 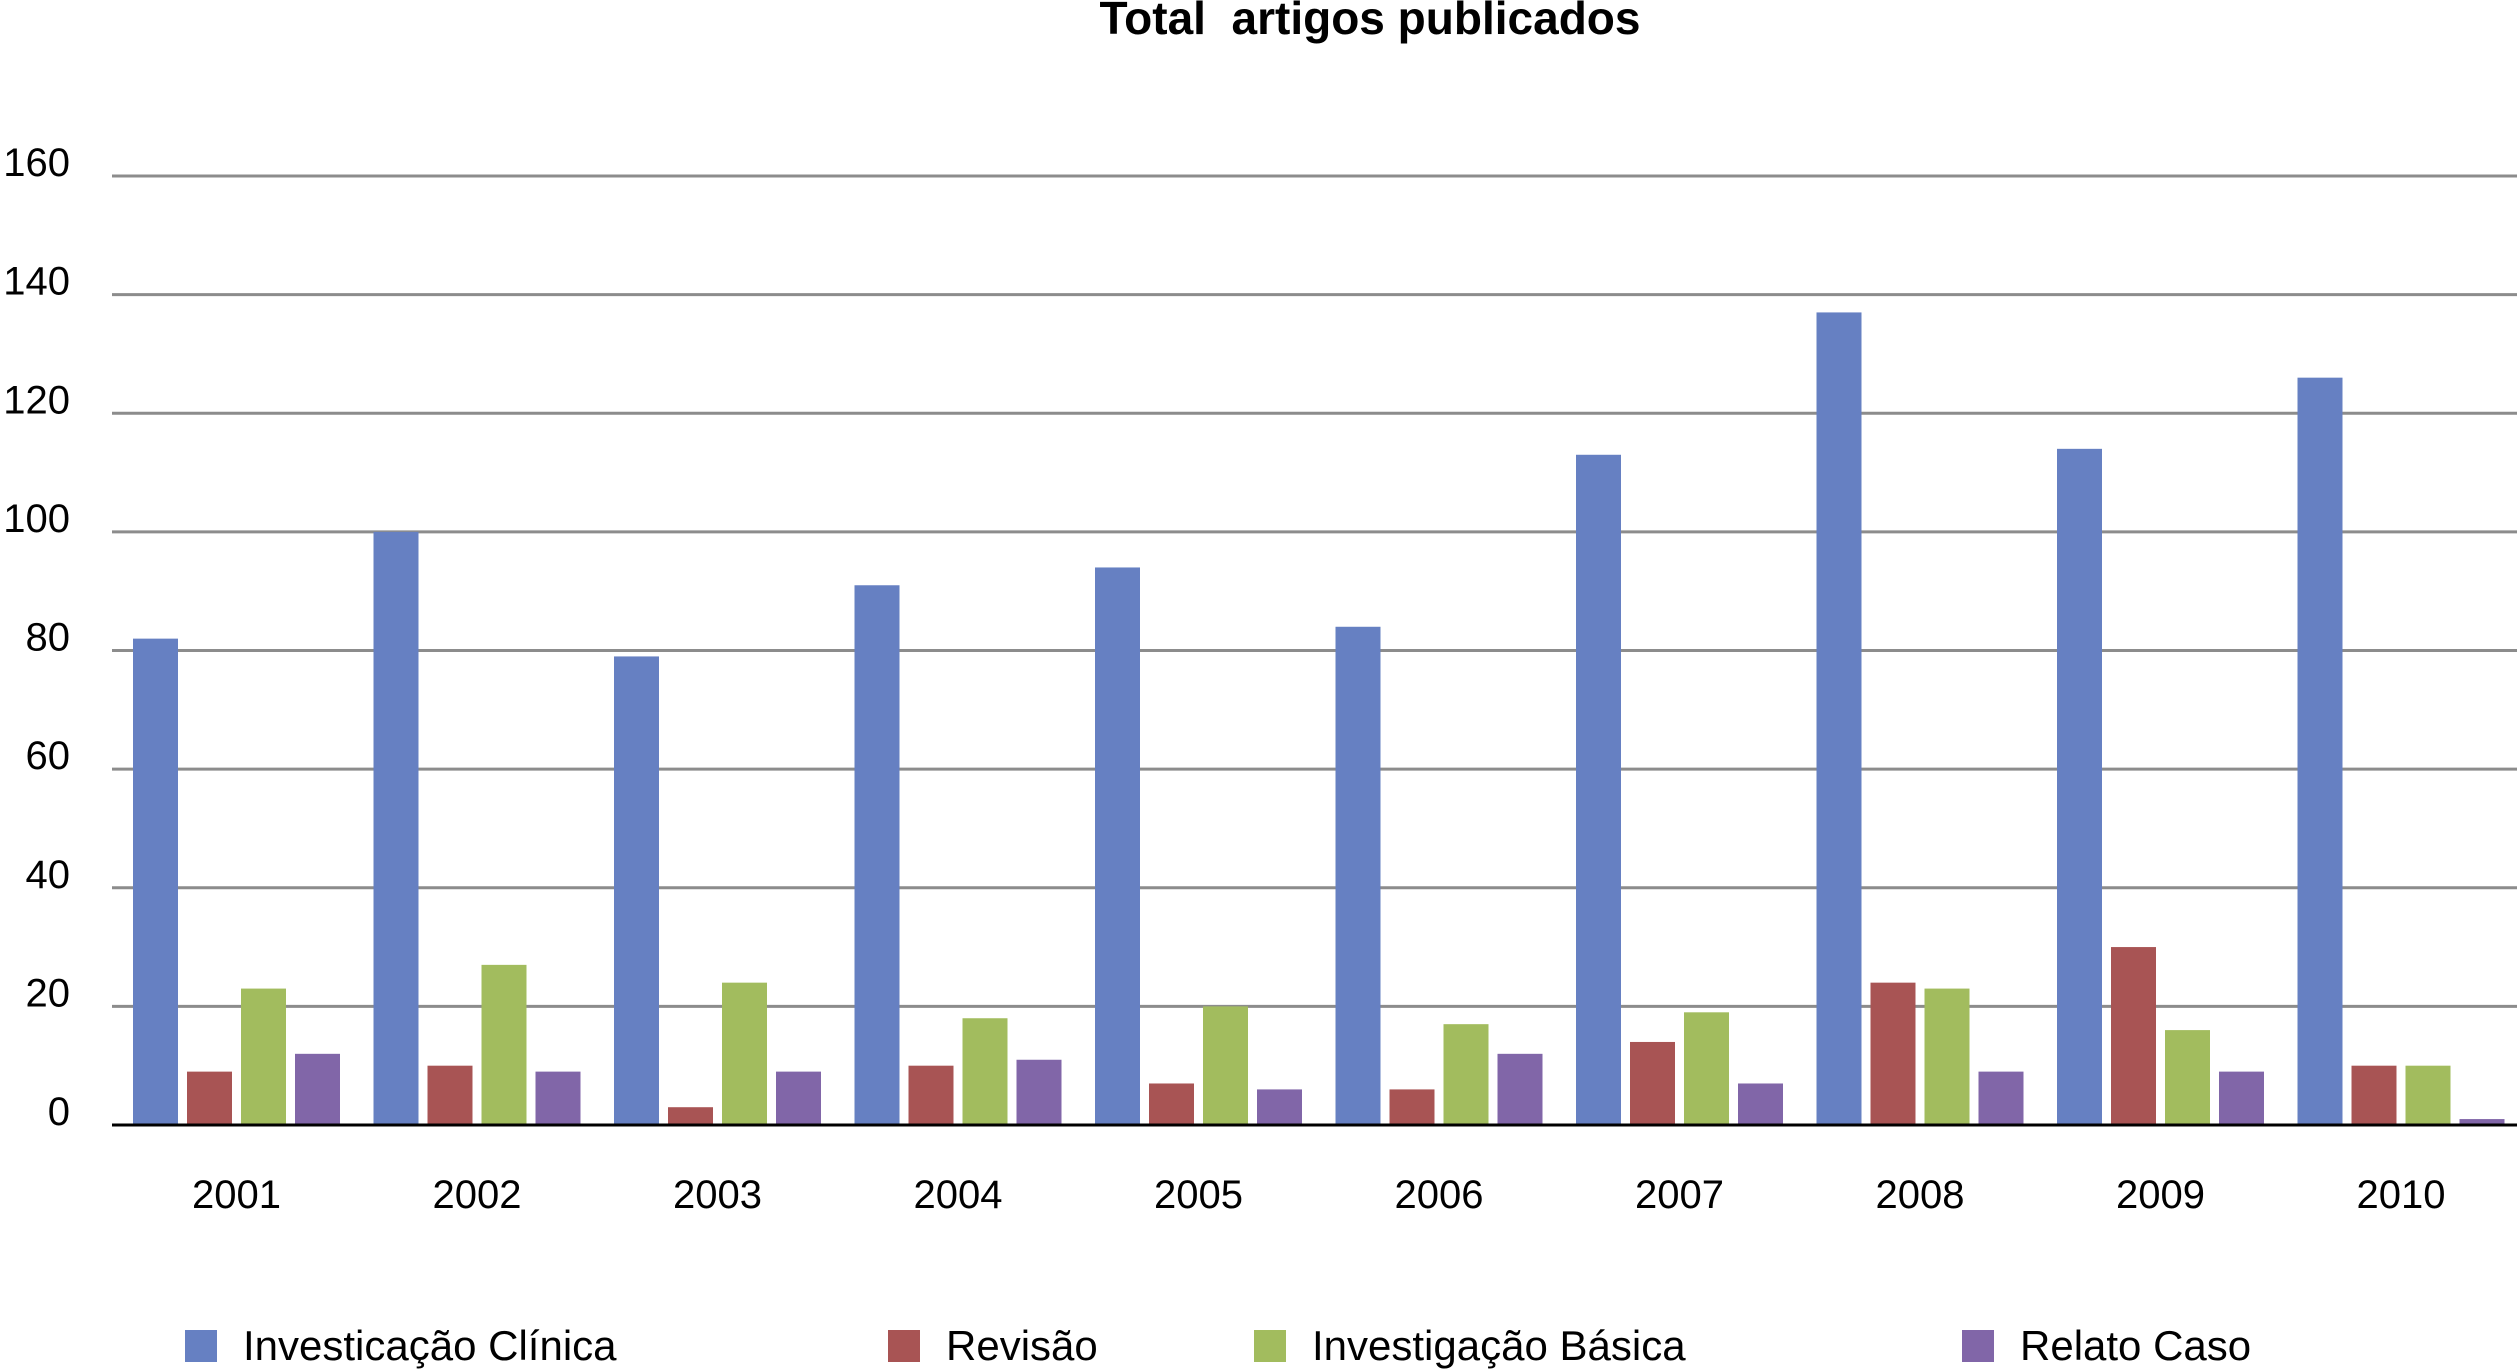 What do you see at coordinates (1370, 22) in the screenshot?
I see `chart-title: Total artigos publicados` at bounding box center [1370, 22].